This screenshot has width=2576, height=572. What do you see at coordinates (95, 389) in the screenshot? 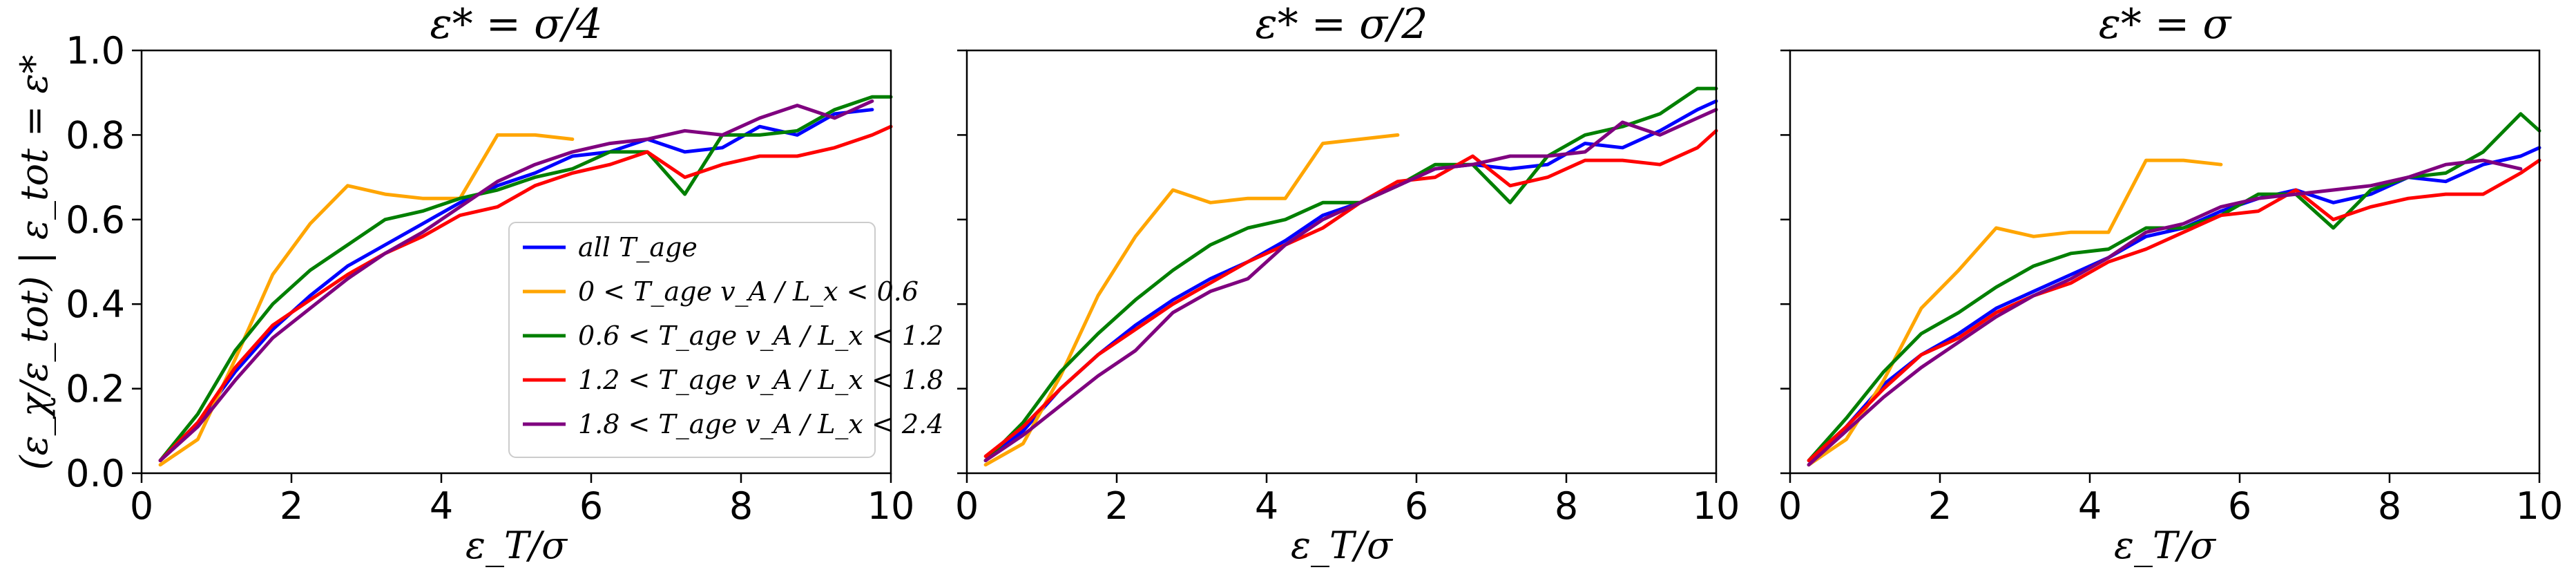
I see `y-tick-label: 0.2` at bounding box center [95, 389].